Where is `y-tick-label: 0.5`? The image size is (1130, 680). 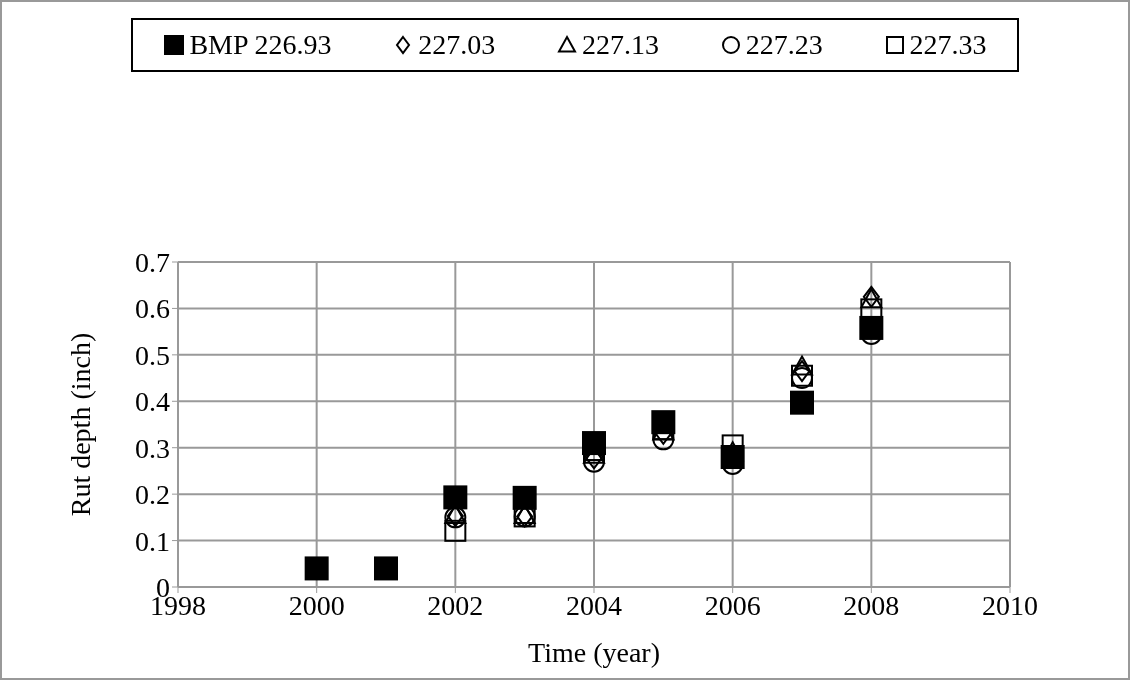 y-tick-label: 0.5 is located at coordinates (152, 355).